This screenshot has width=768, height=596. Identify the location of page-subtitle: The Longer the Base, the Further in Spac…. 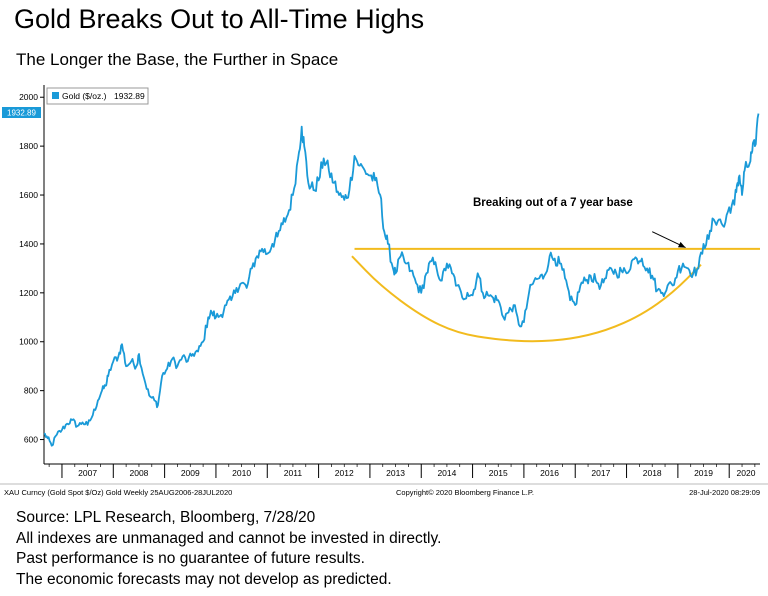
(177, 59).